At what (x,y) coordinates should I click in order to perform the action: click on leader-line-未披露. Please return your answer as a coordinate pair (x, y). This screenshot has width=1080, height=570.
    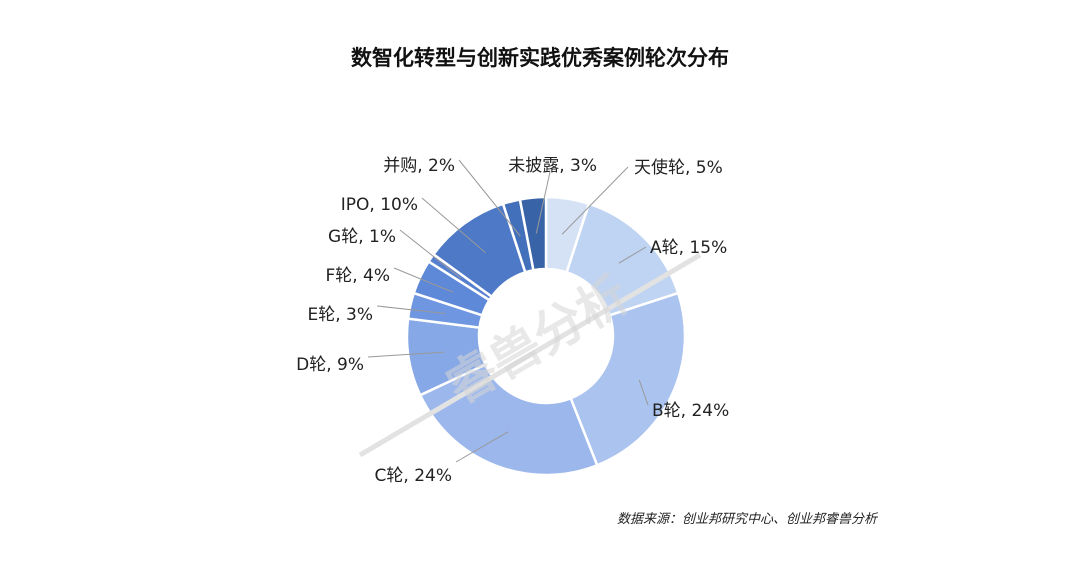
    Looking at the image, I should click on (543, 202).